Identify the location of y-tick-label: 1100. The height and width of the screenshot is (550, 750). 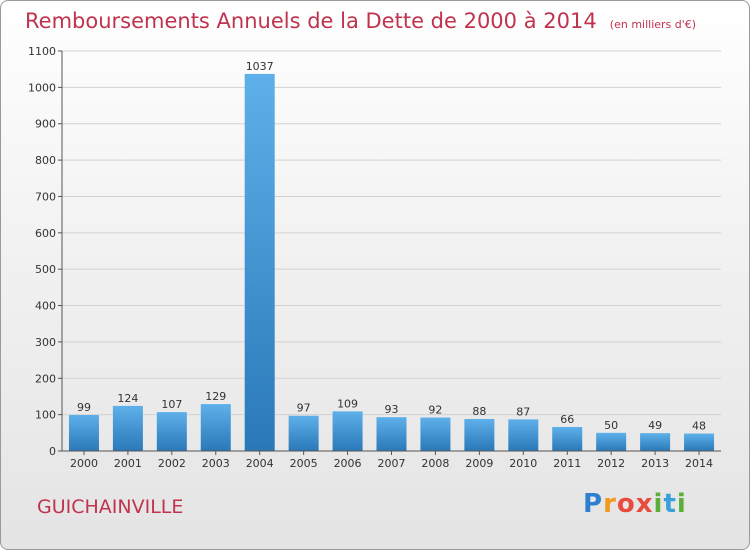
(42, 51).